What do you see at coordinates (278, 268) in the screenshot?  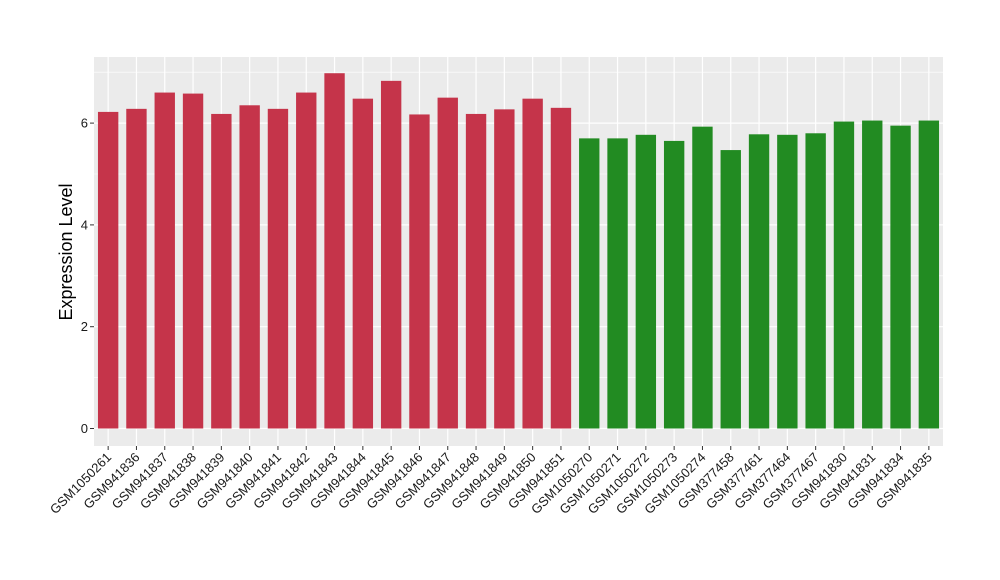 I see `bar-gsm941841` at bounding box center [278, 268].